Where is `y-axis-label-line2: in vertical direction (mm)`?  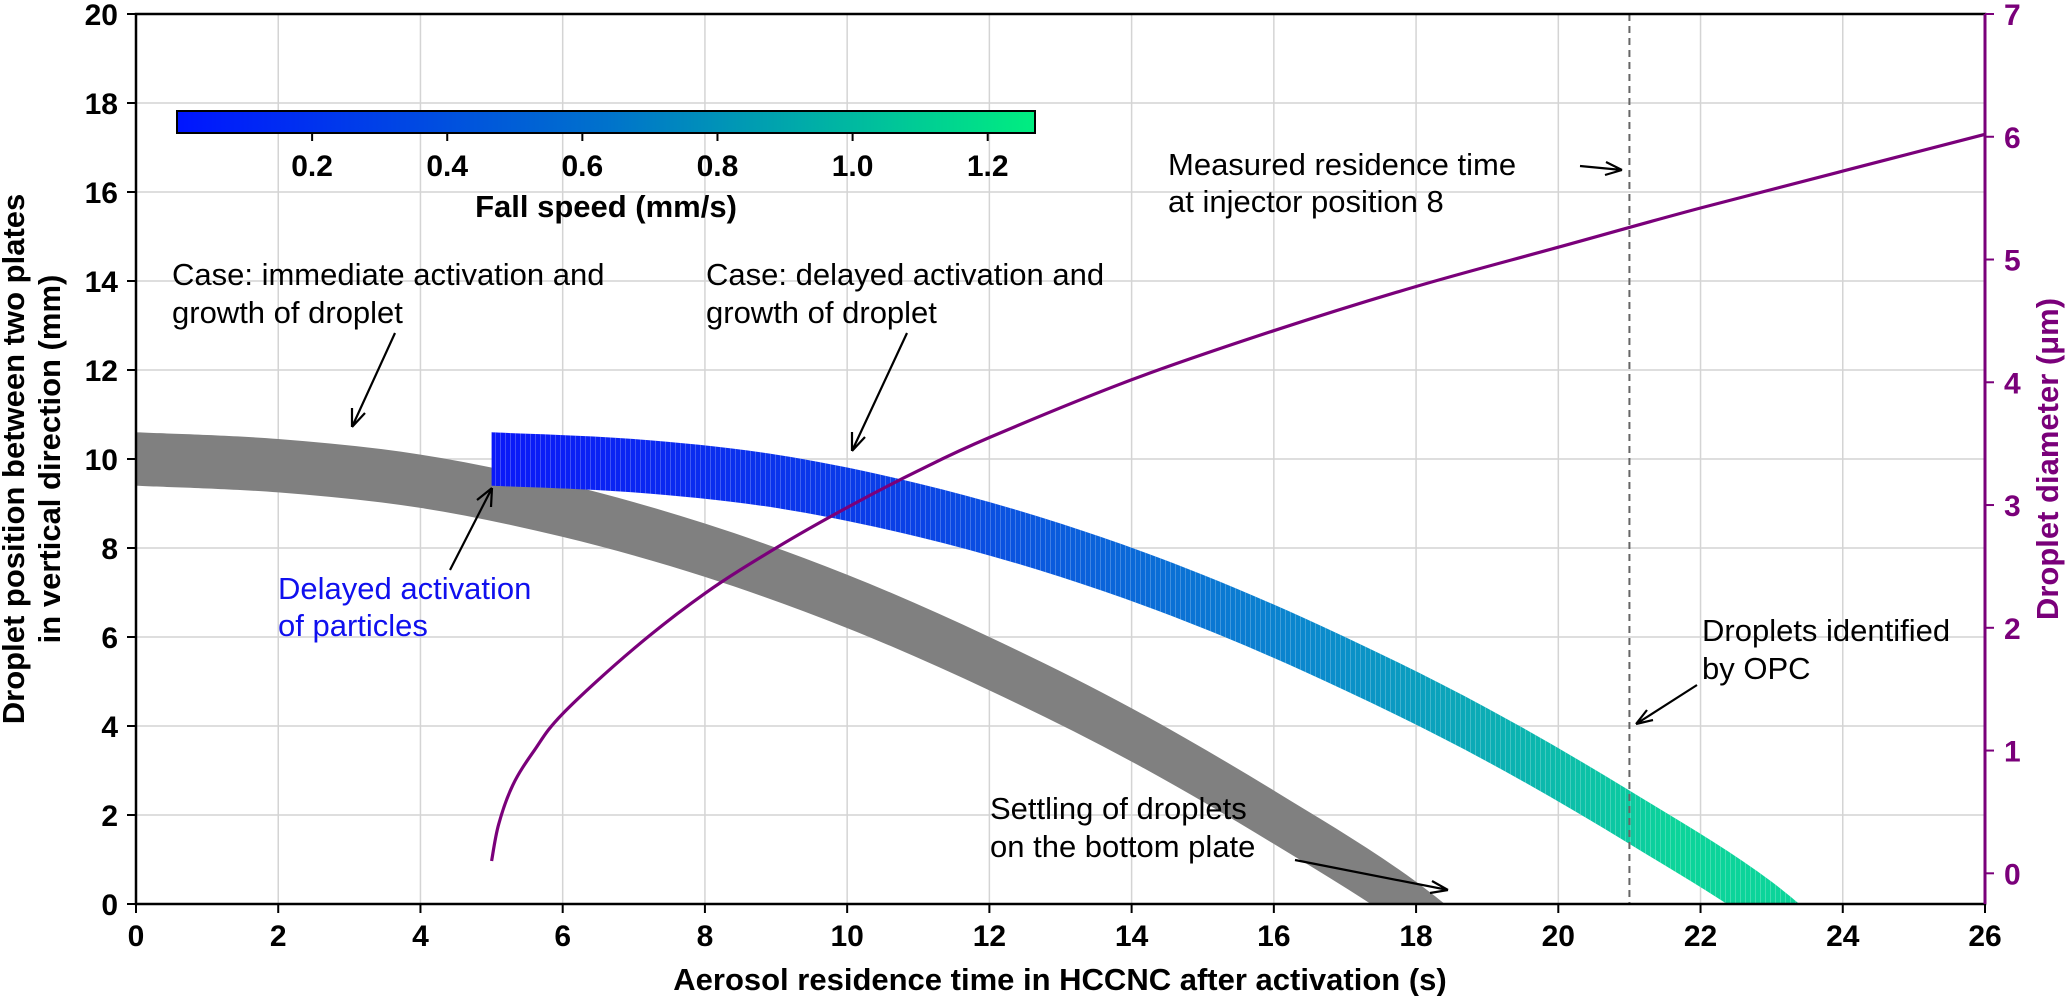 y-axis-label-line2: in vertical direction (mm) is located at coordinates (49, 459).